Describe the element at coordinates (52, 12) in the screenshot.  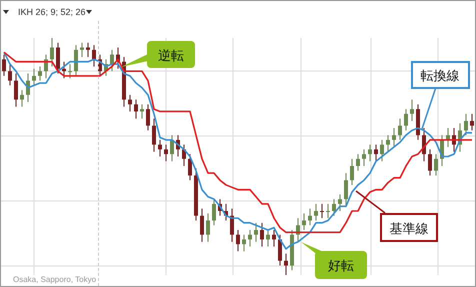
I see `text: IKH 26; 9; 52; 26` at that location.